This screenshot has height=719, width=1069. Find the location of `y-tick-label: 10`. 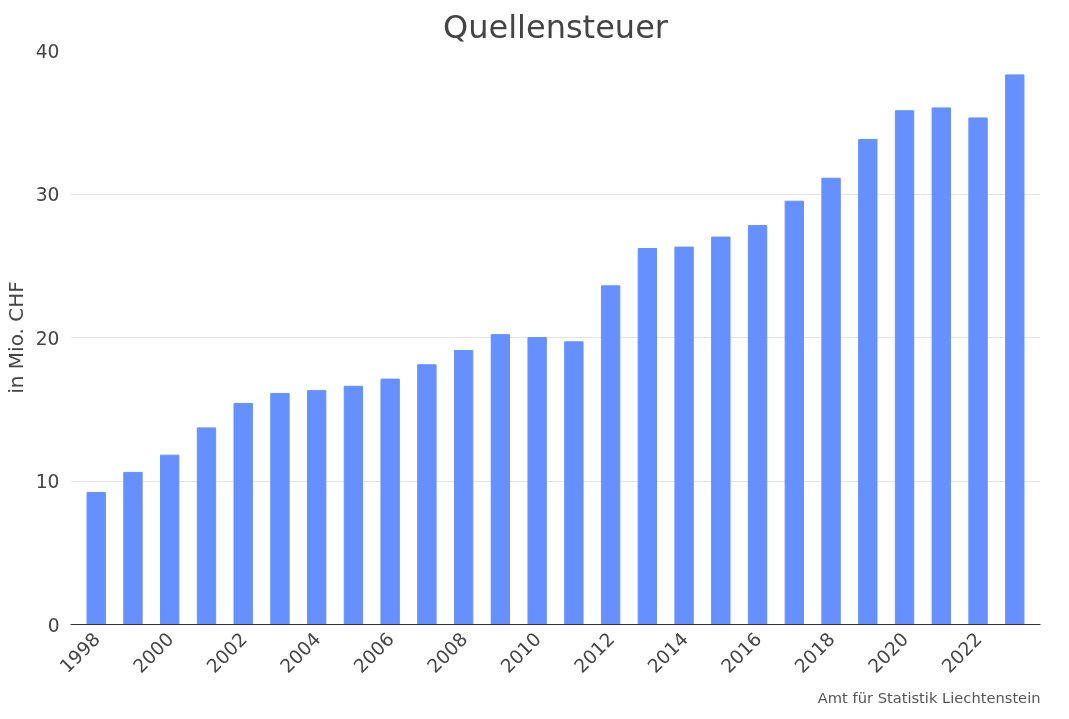

y-tick-label: 10 is located at coordinates (47, 481).